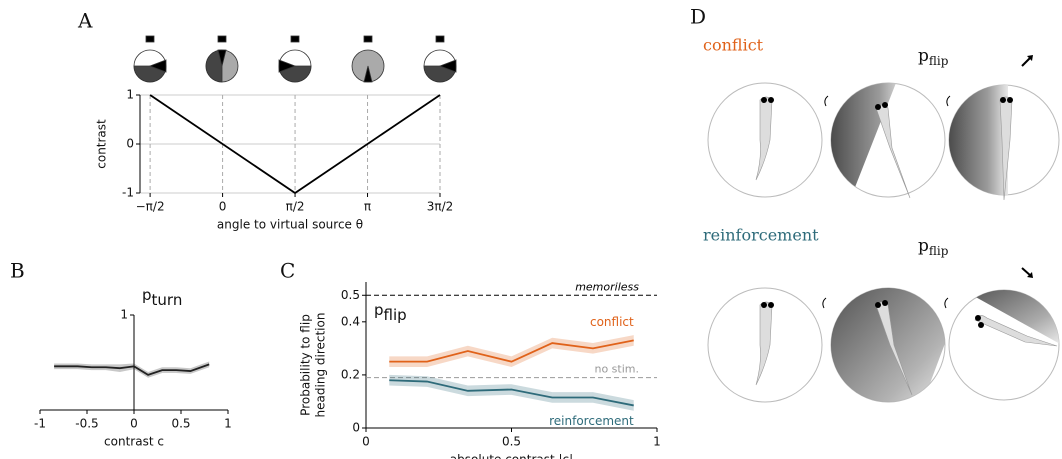 The image size is (1062, 459). What do you see at coordinates (40, 424) in the screenshot?
I see `x-tick-label: -1` at bounding box center [40, 424].